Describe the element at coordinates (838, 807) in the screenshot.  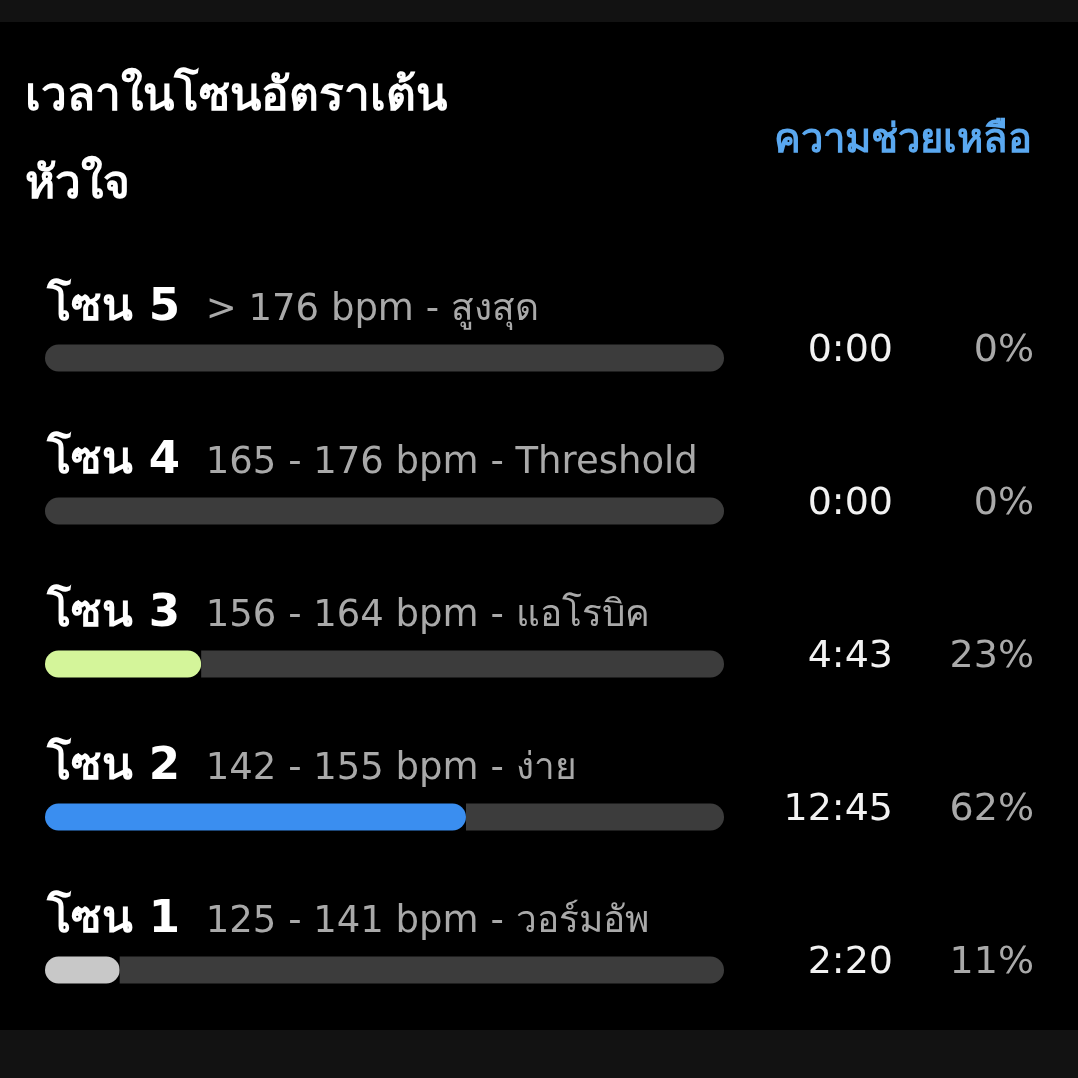
I see `annotation: 12:45` at that location.